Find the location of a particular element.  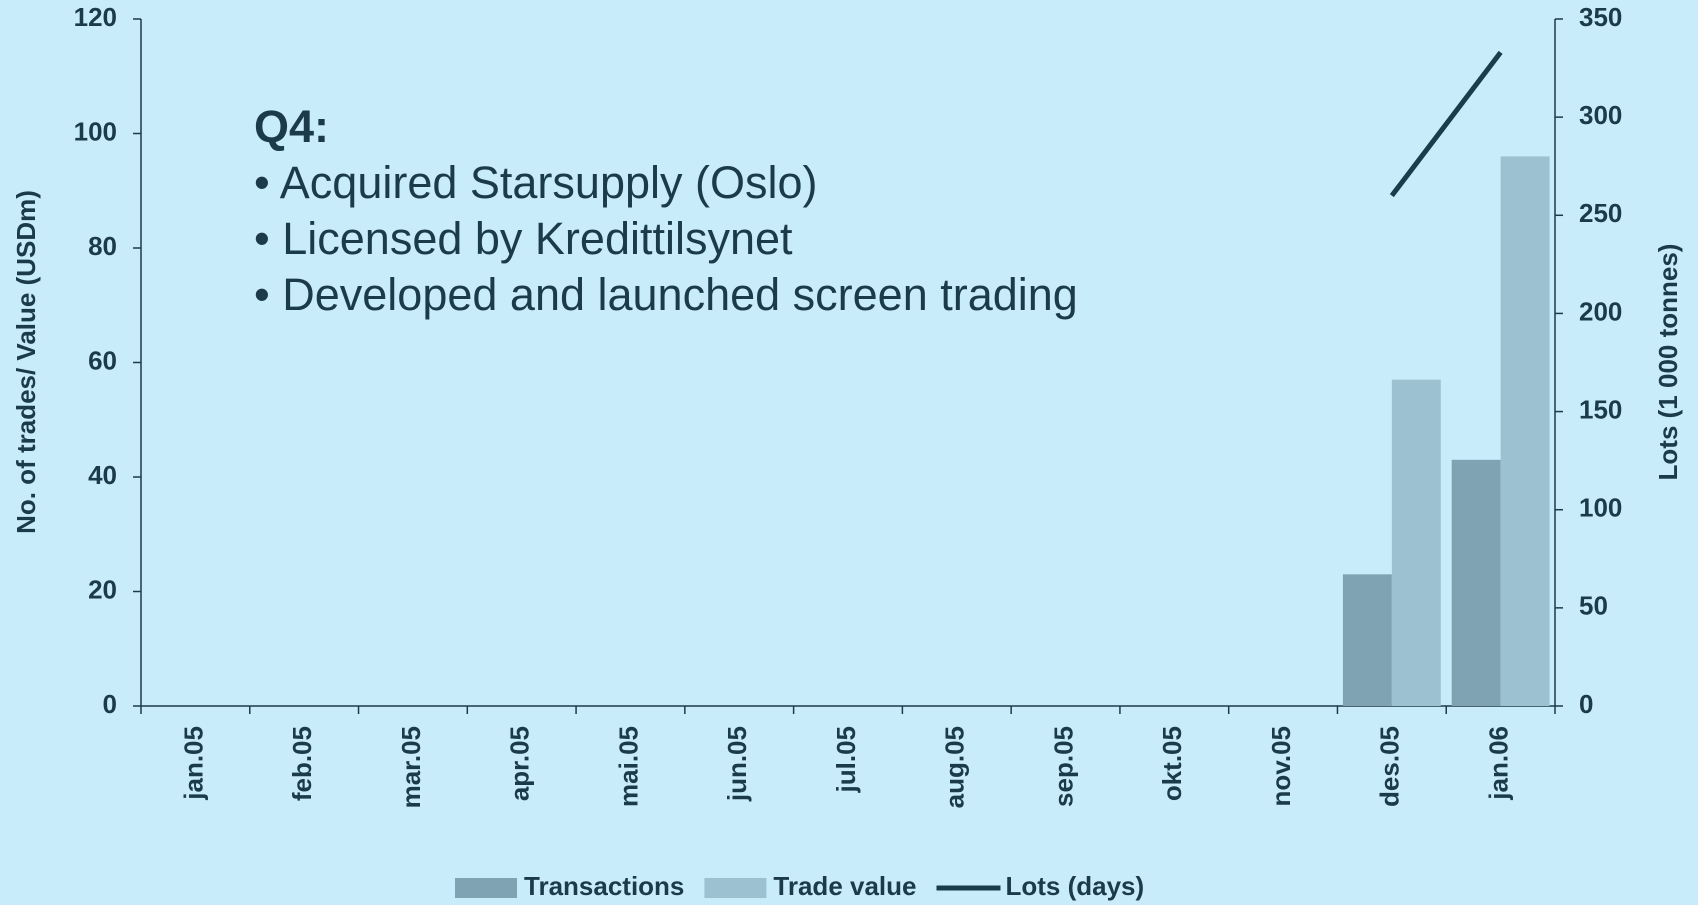

x-tick-label: mar.05 is located at coordinates (411, 767).